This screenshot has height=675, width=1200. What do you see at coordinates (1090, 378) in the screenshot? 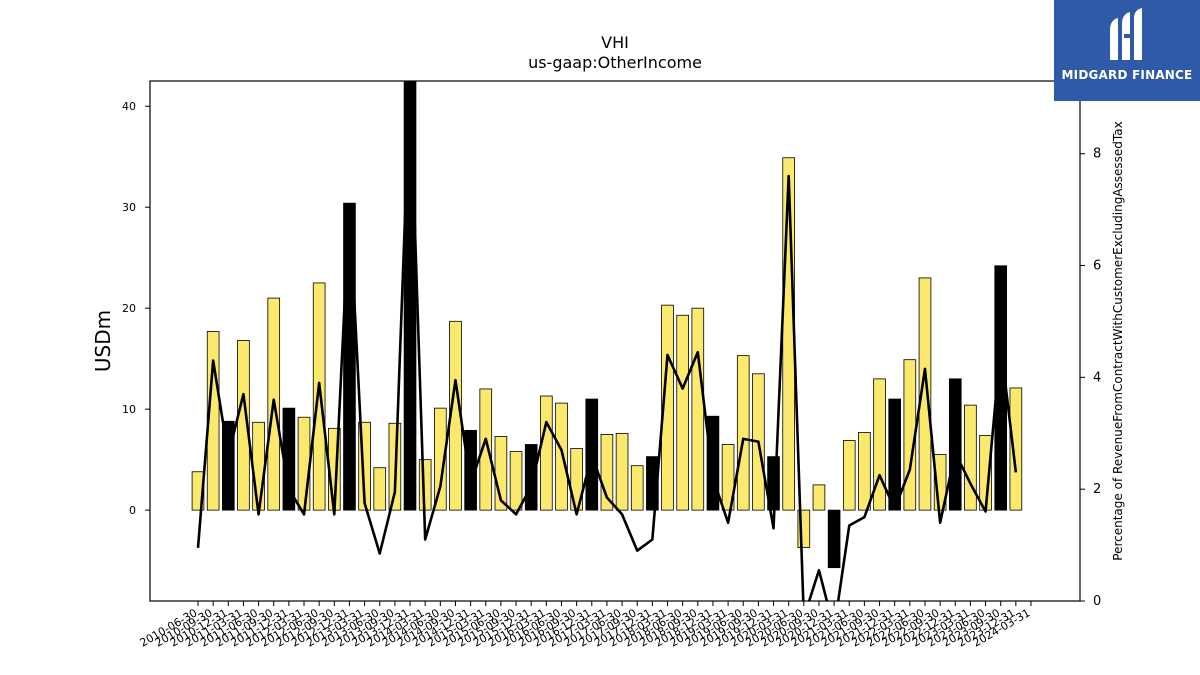
I see `right-axis-ticks: 0 2 4 6 8` at bounding box center [1090, 378].